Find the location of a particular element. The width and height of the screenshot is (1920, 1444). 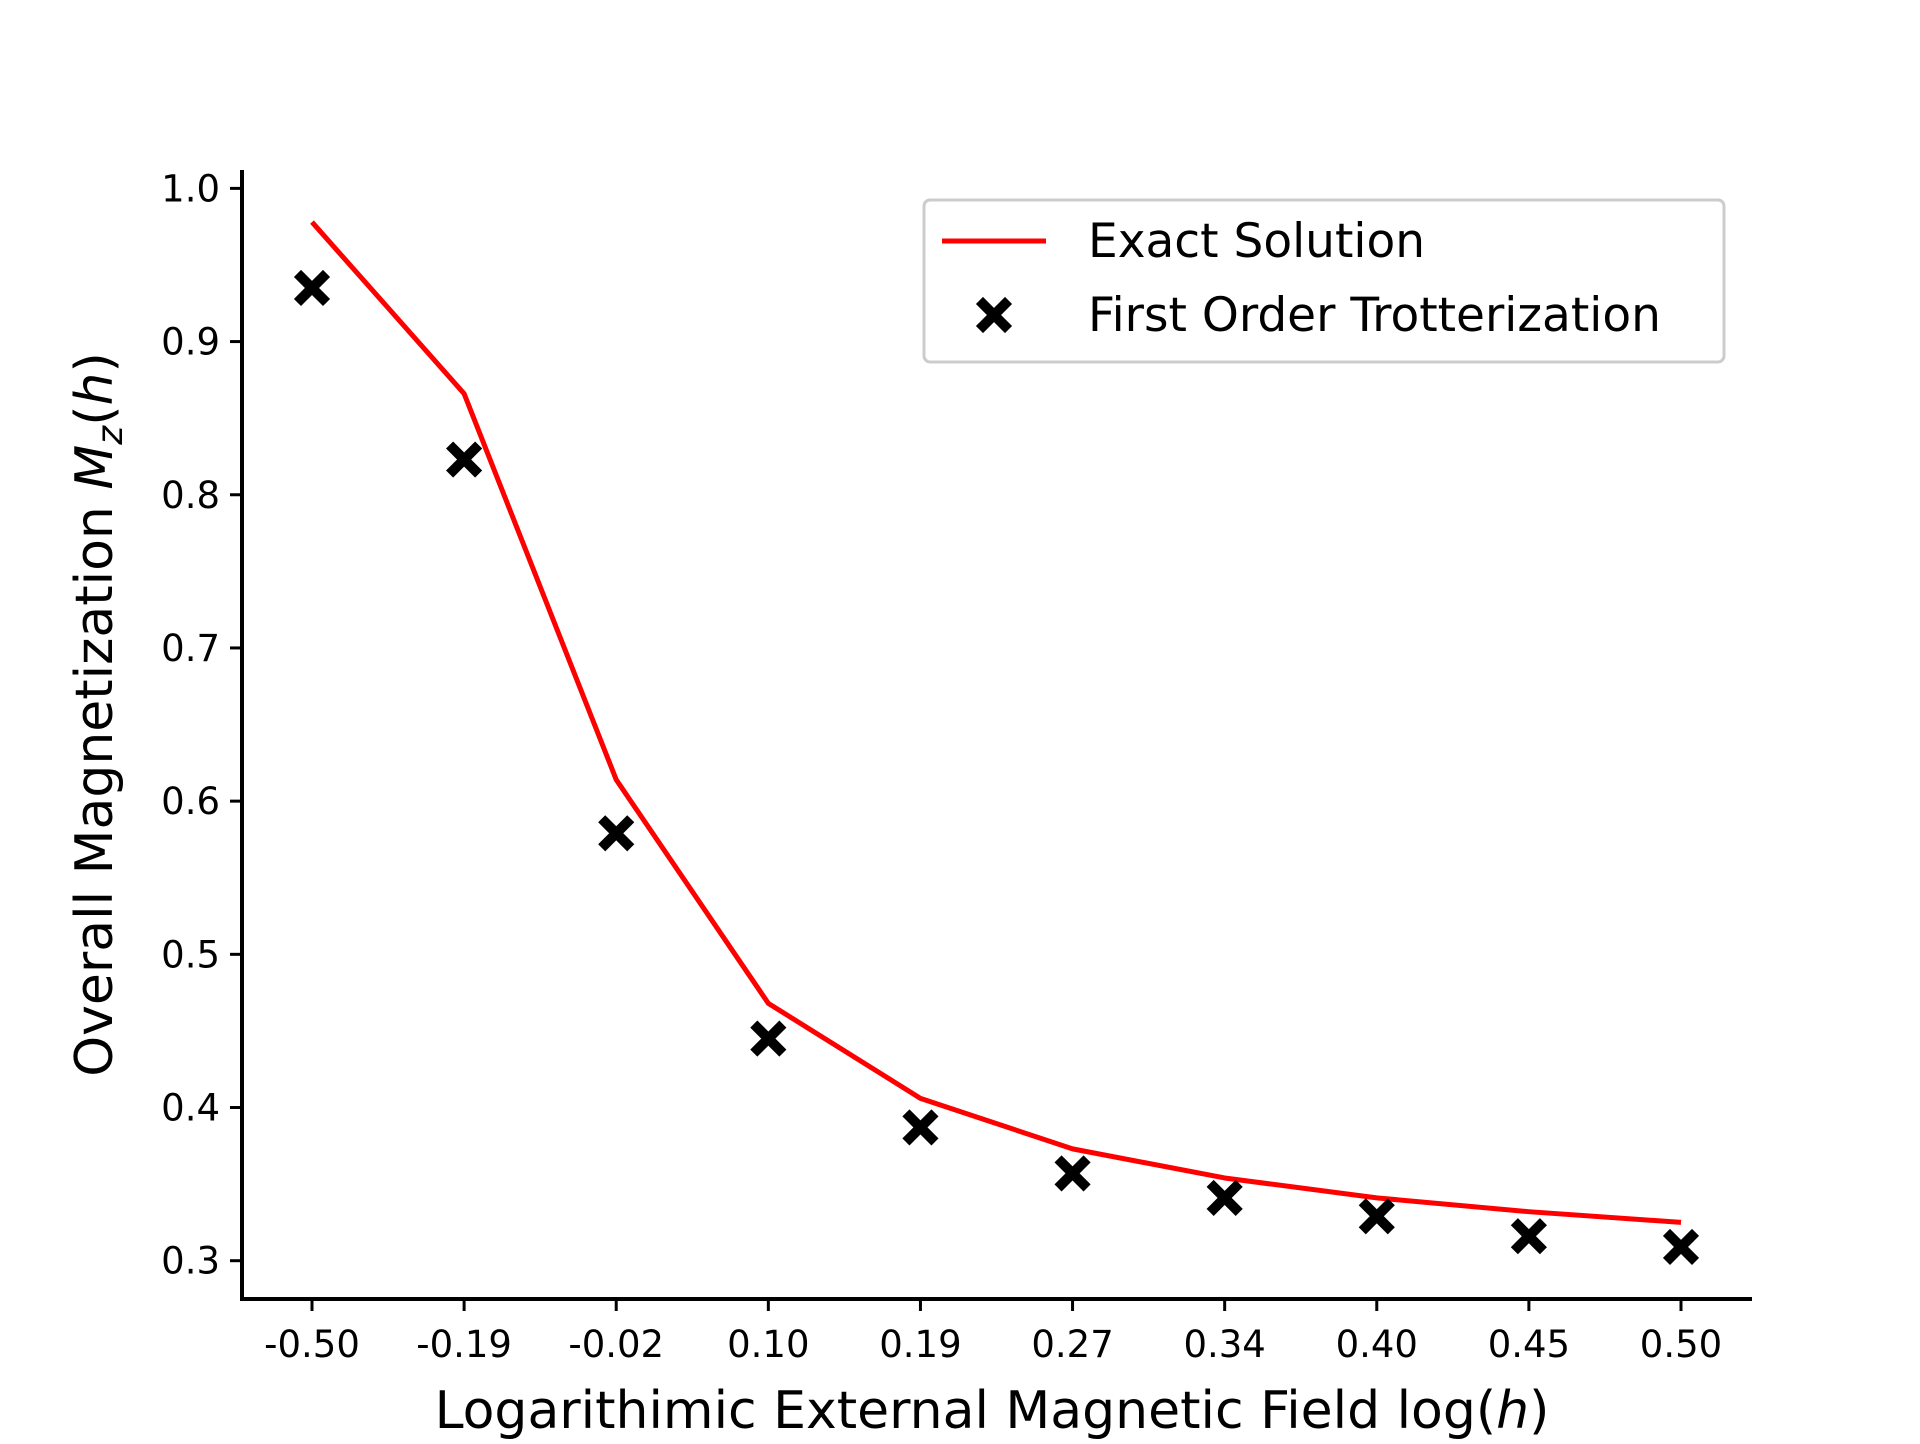

y-tick-label: 1.0 is located at coordinates (190, 188).